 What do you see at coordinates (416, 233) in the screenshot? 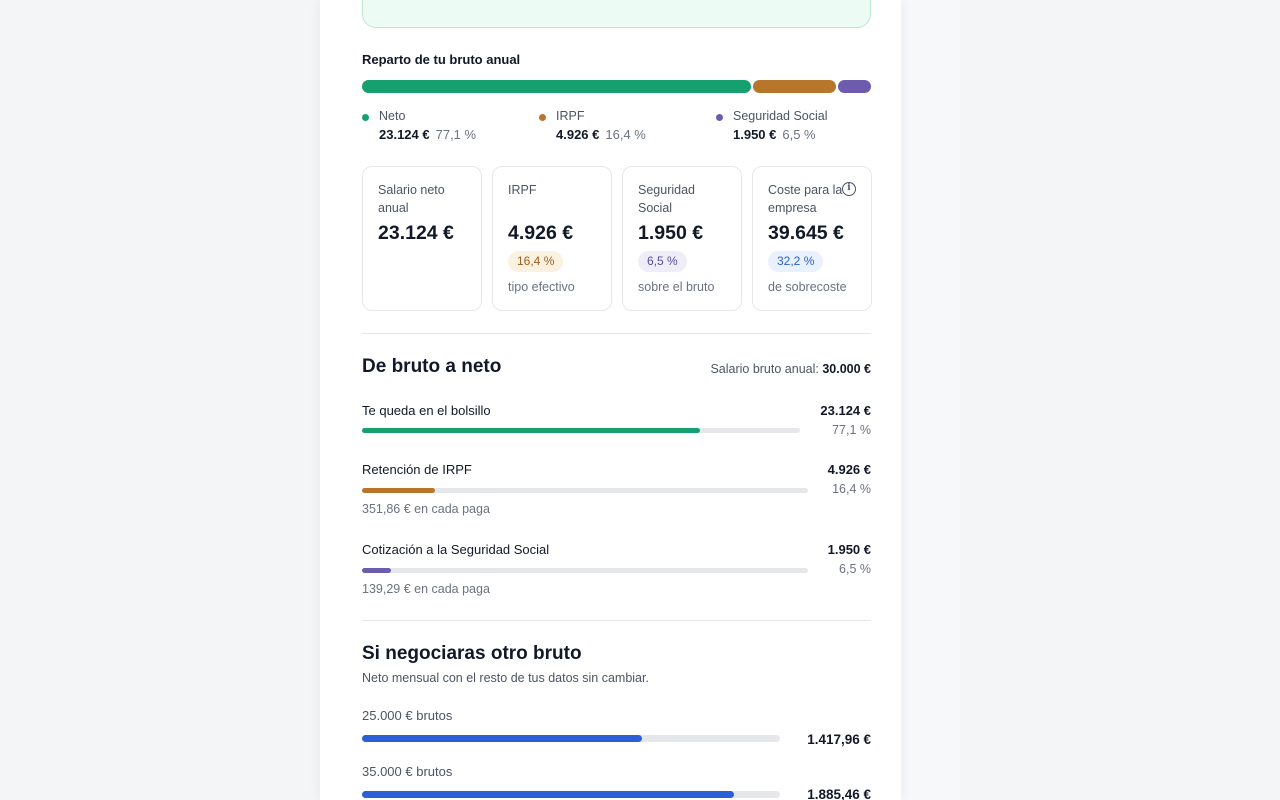
I see `kpi-value: 23.124 €` at bounding box center [416, 233].